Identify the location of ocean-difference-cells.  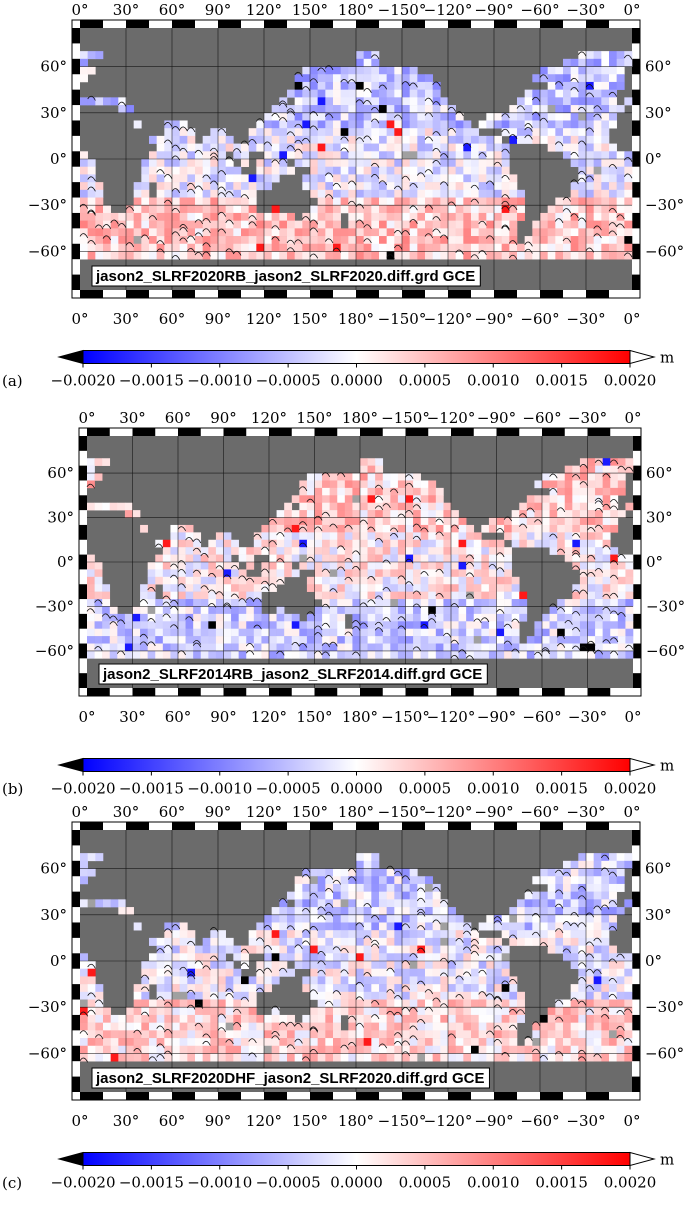
(360, 558).